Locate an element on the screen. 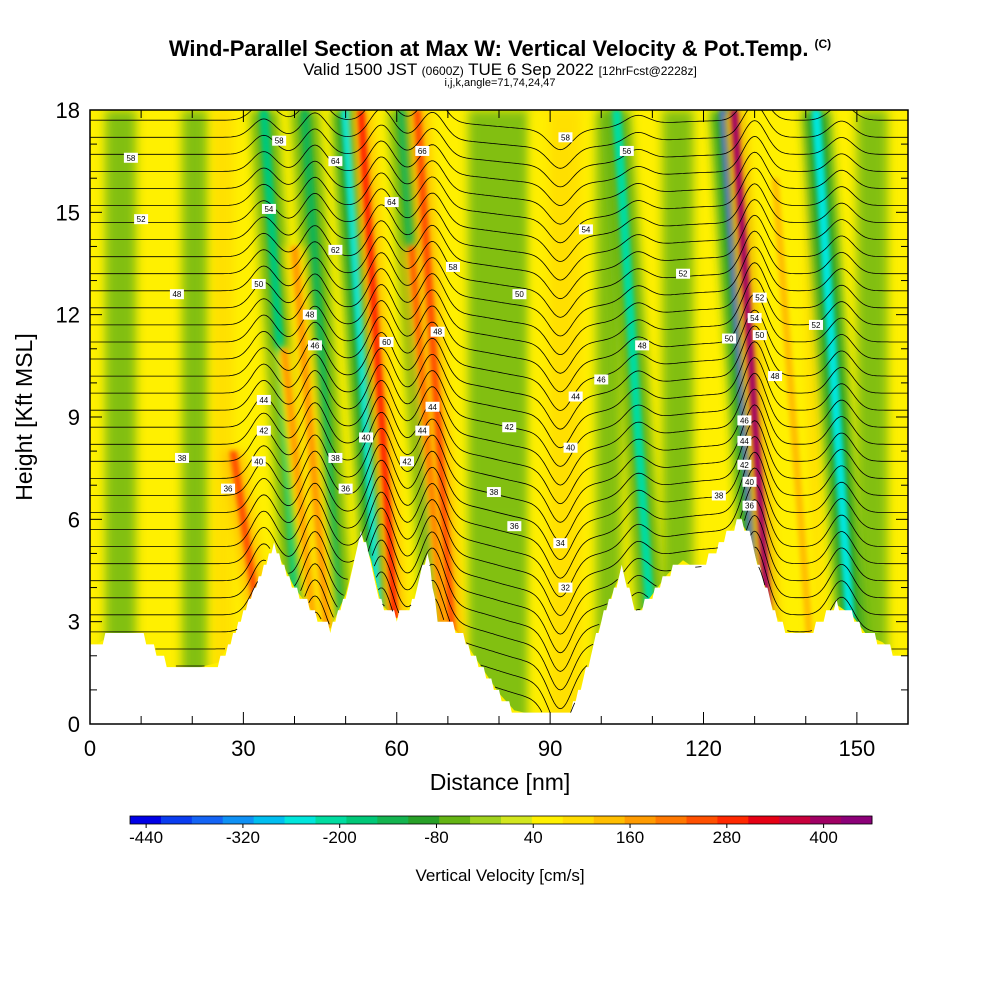 This screenshot has height=1000, width=1000. y-axis-label: Height [Kft MSL] is located at coordinates (24, 416).